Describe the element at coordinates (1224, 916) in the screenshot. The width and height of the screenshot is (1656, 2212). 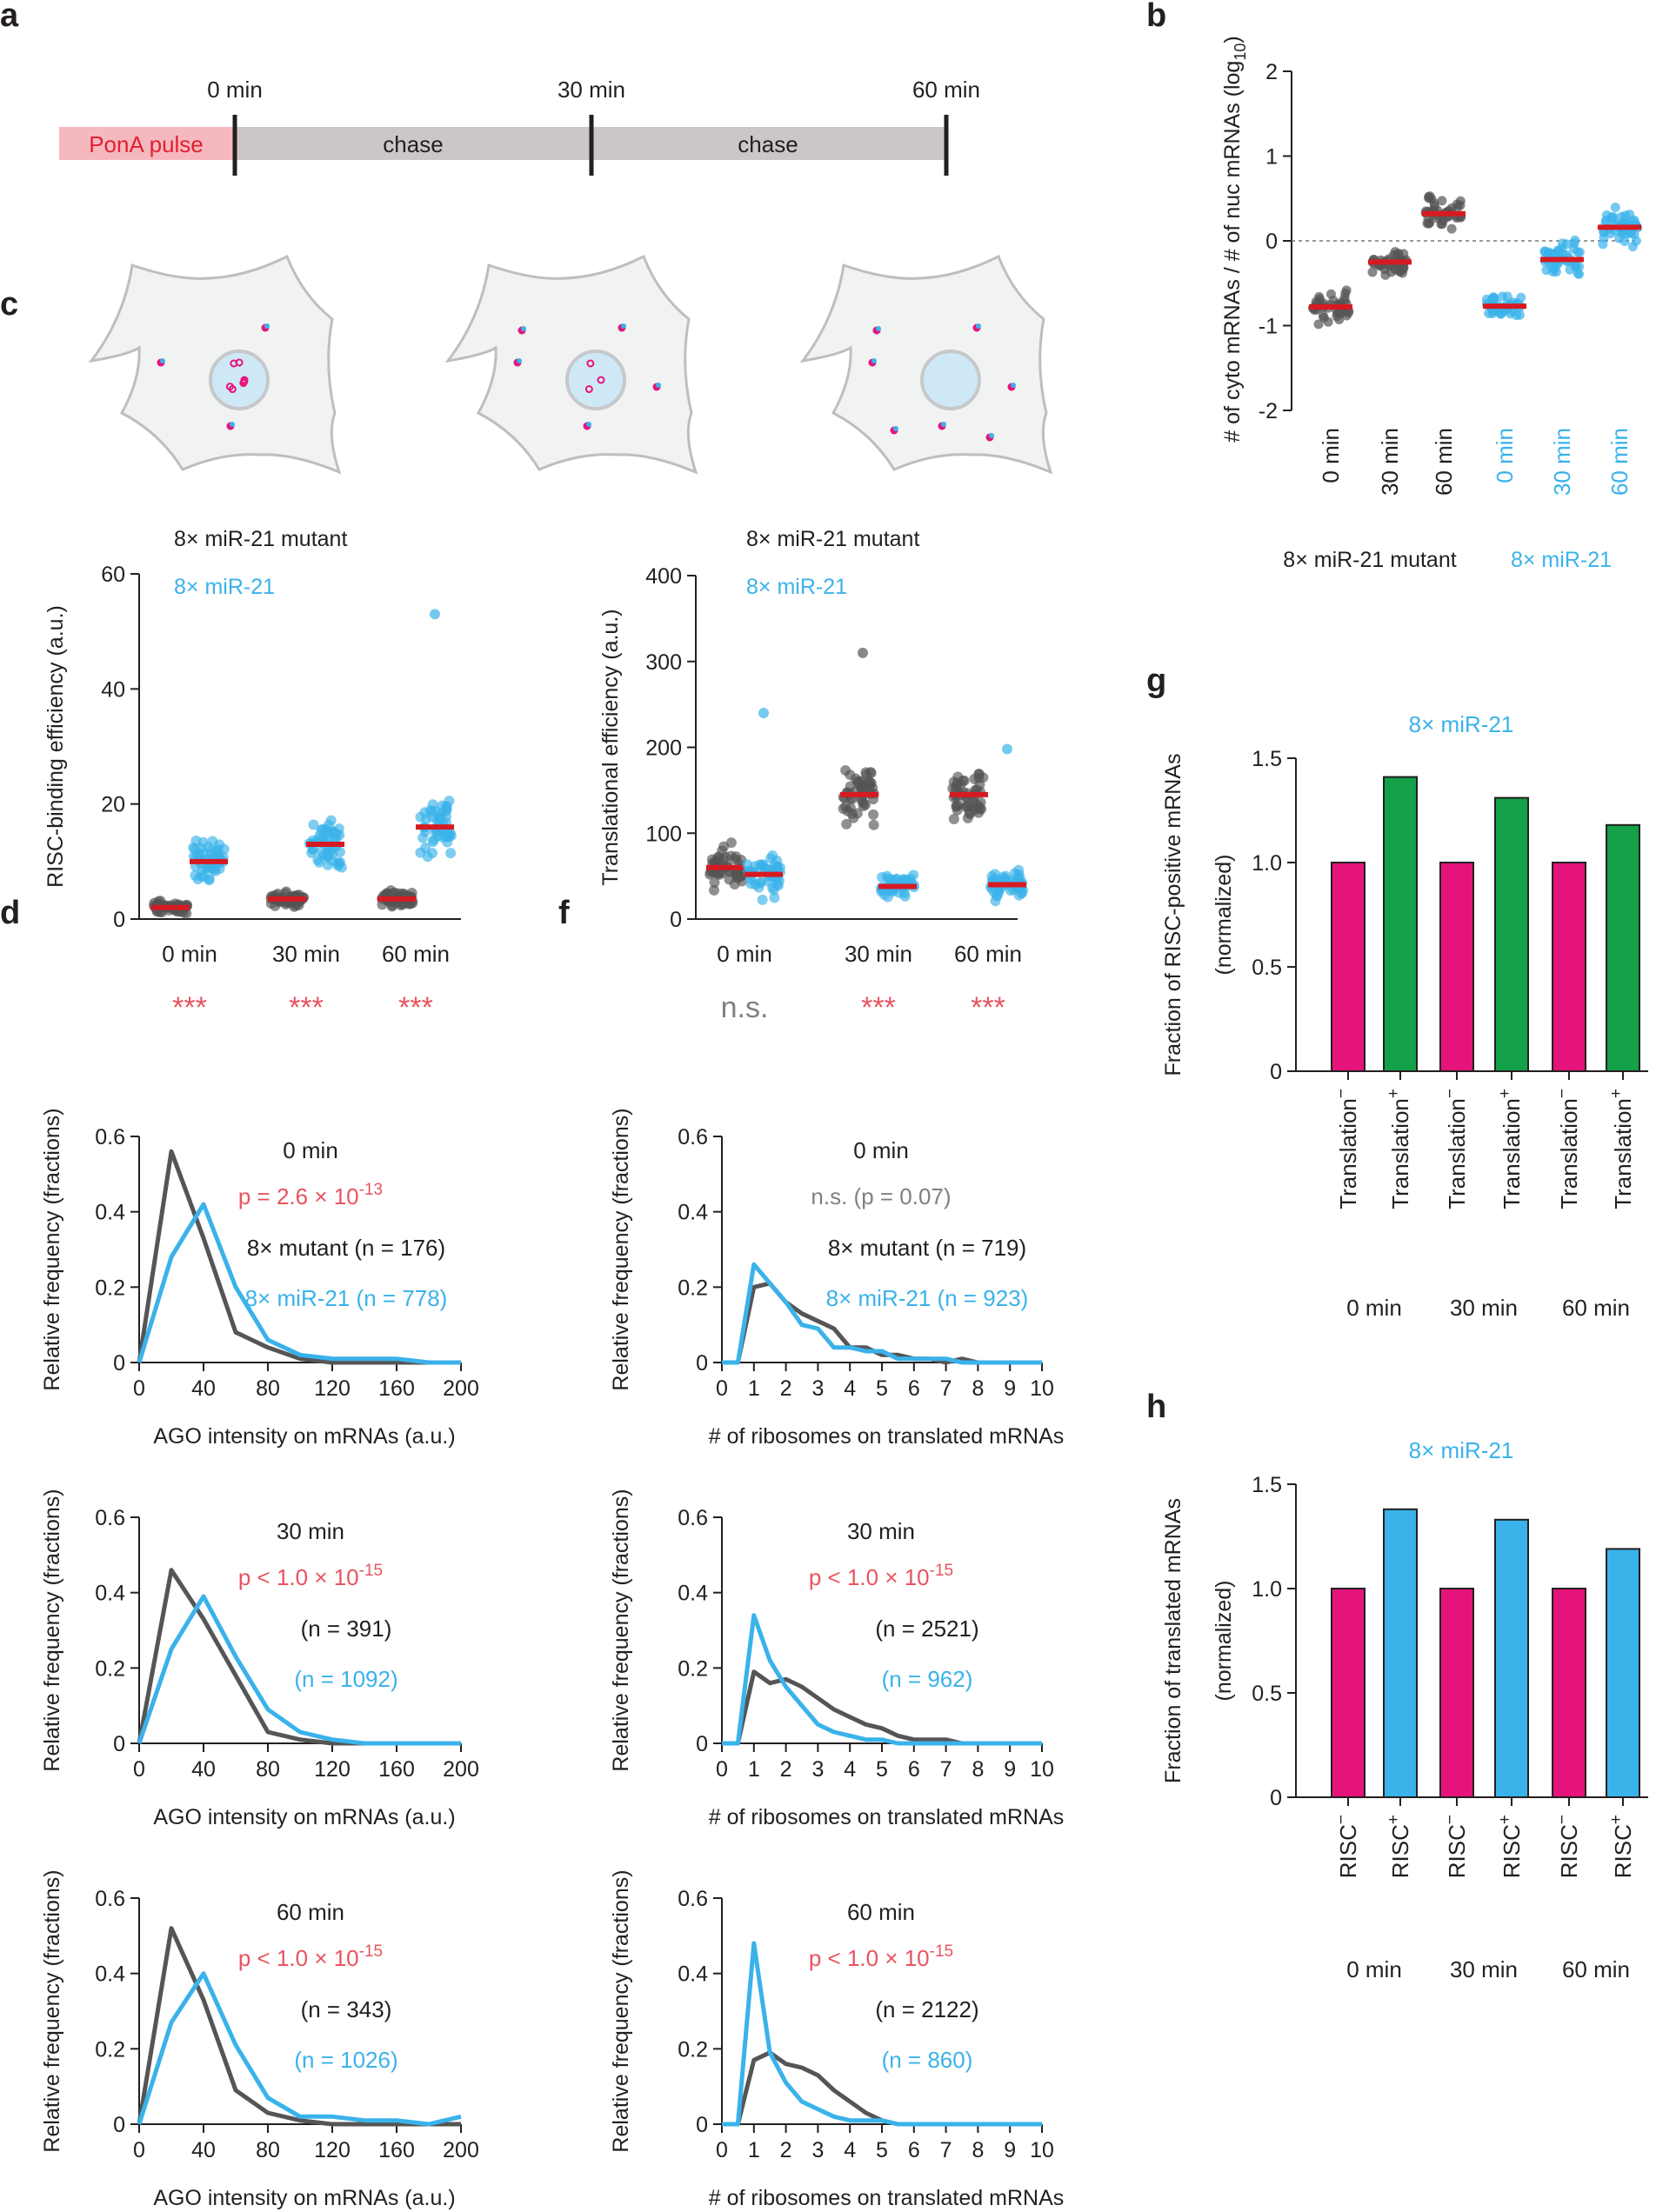
I see `g-y-axis-label-2: (normalized)` at that location.